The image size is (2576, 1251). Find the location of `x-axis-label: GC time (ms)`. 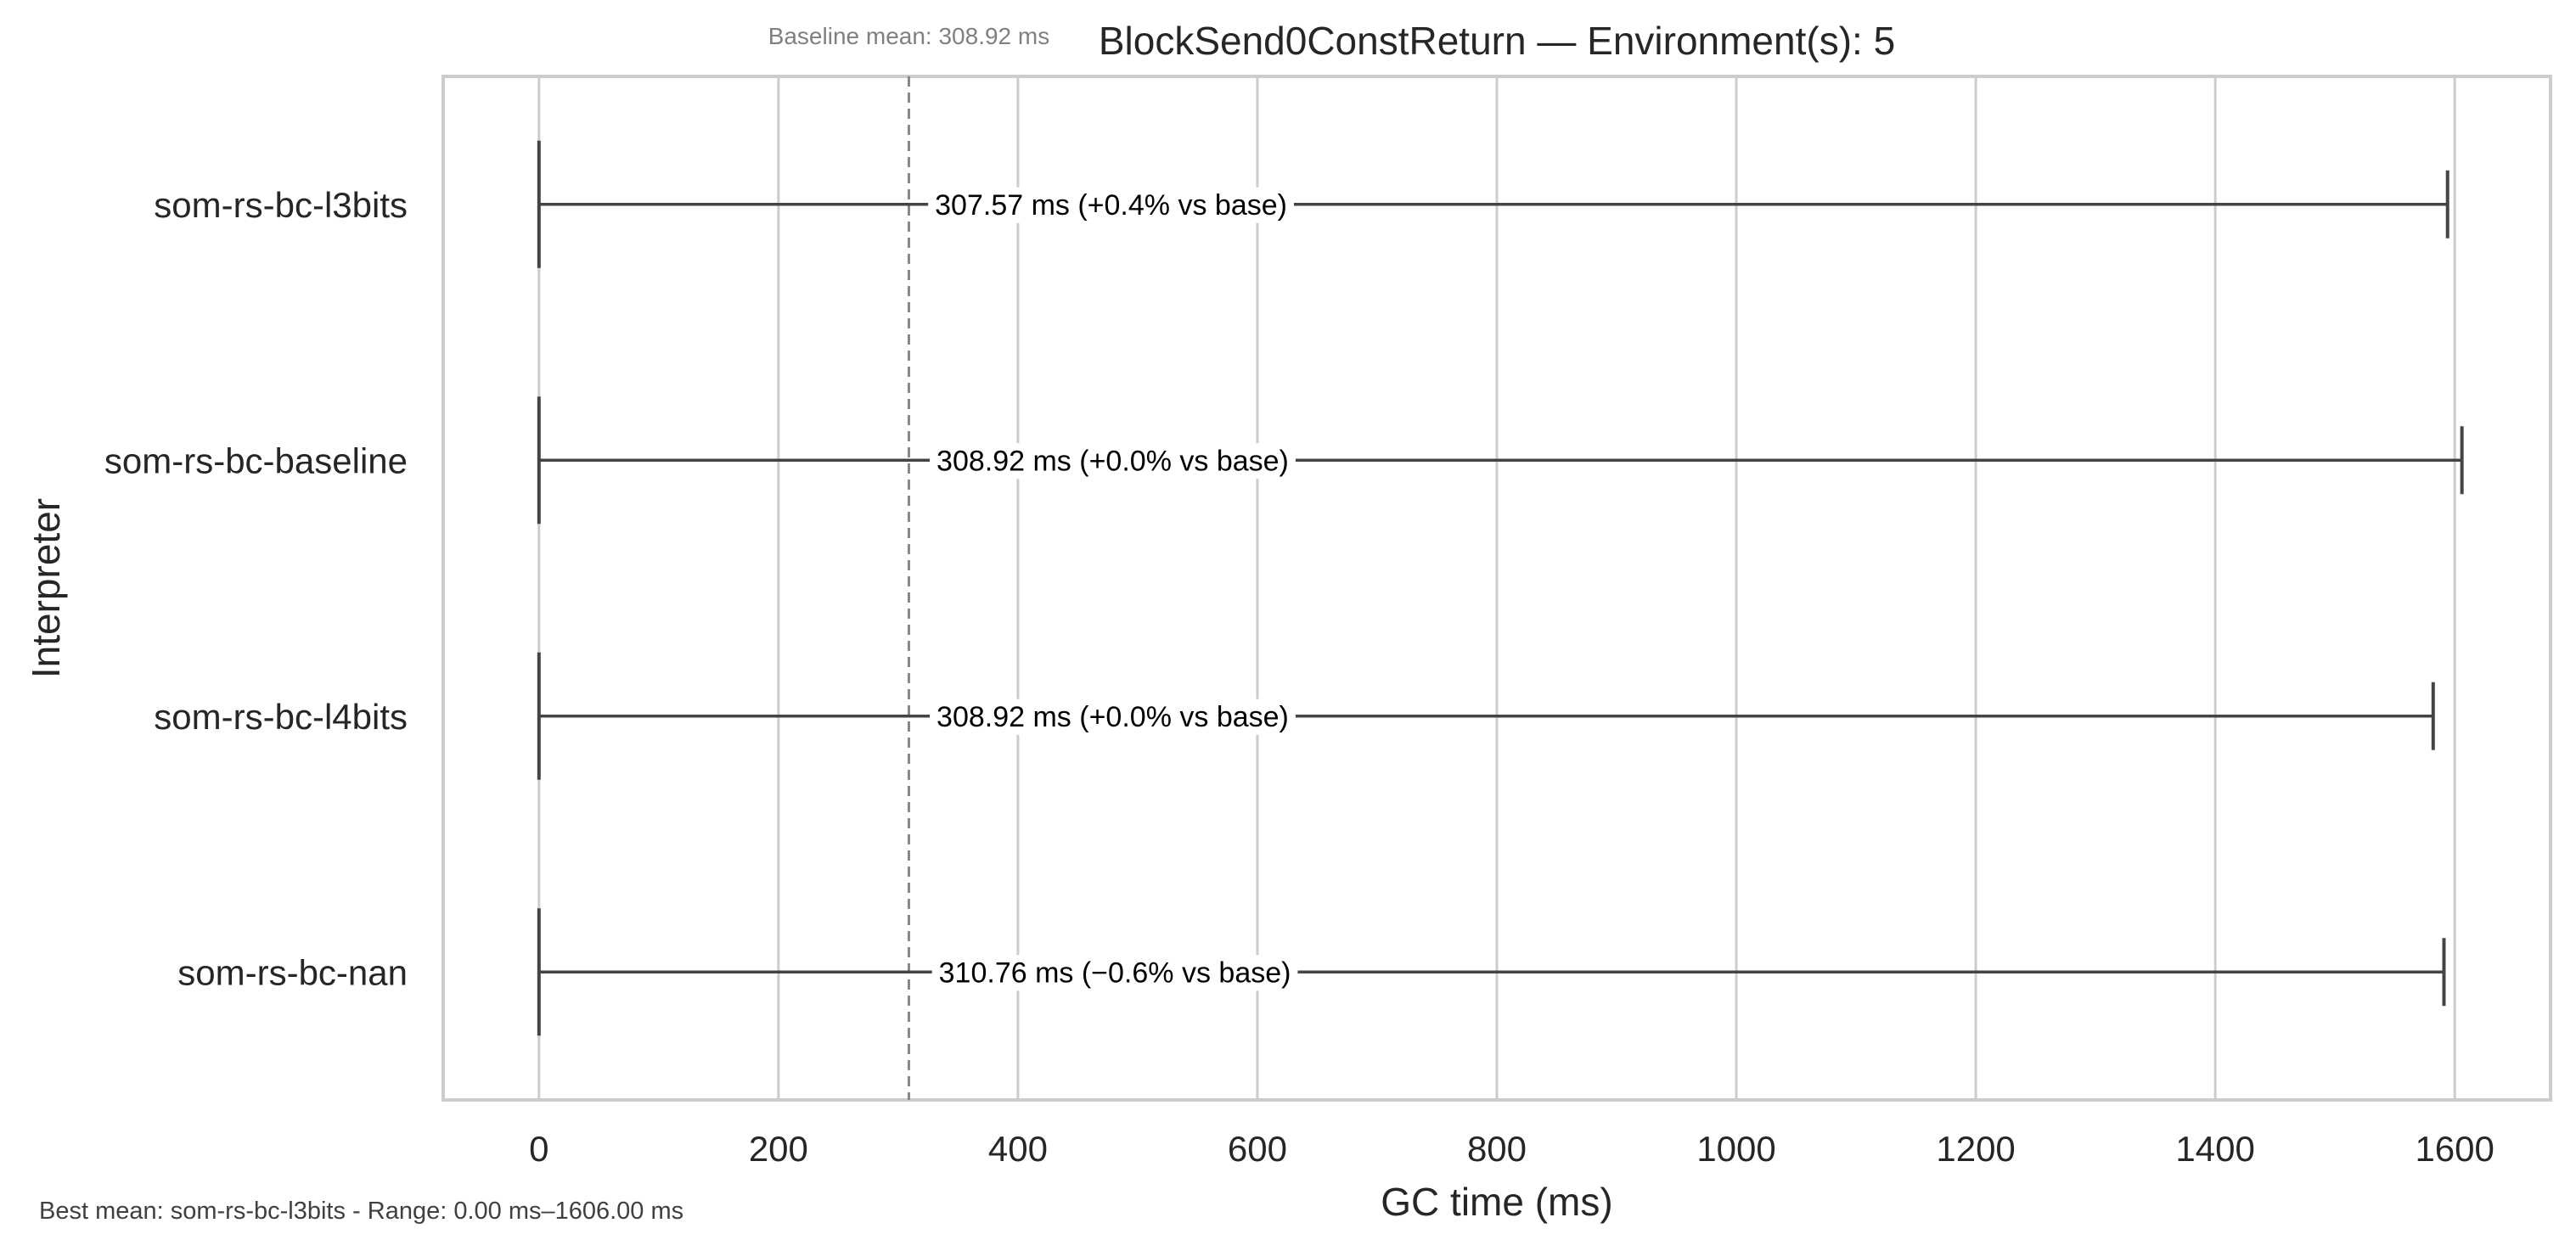

x-axis-label: GC time (ms) is located at coordinates (1496, 1202).